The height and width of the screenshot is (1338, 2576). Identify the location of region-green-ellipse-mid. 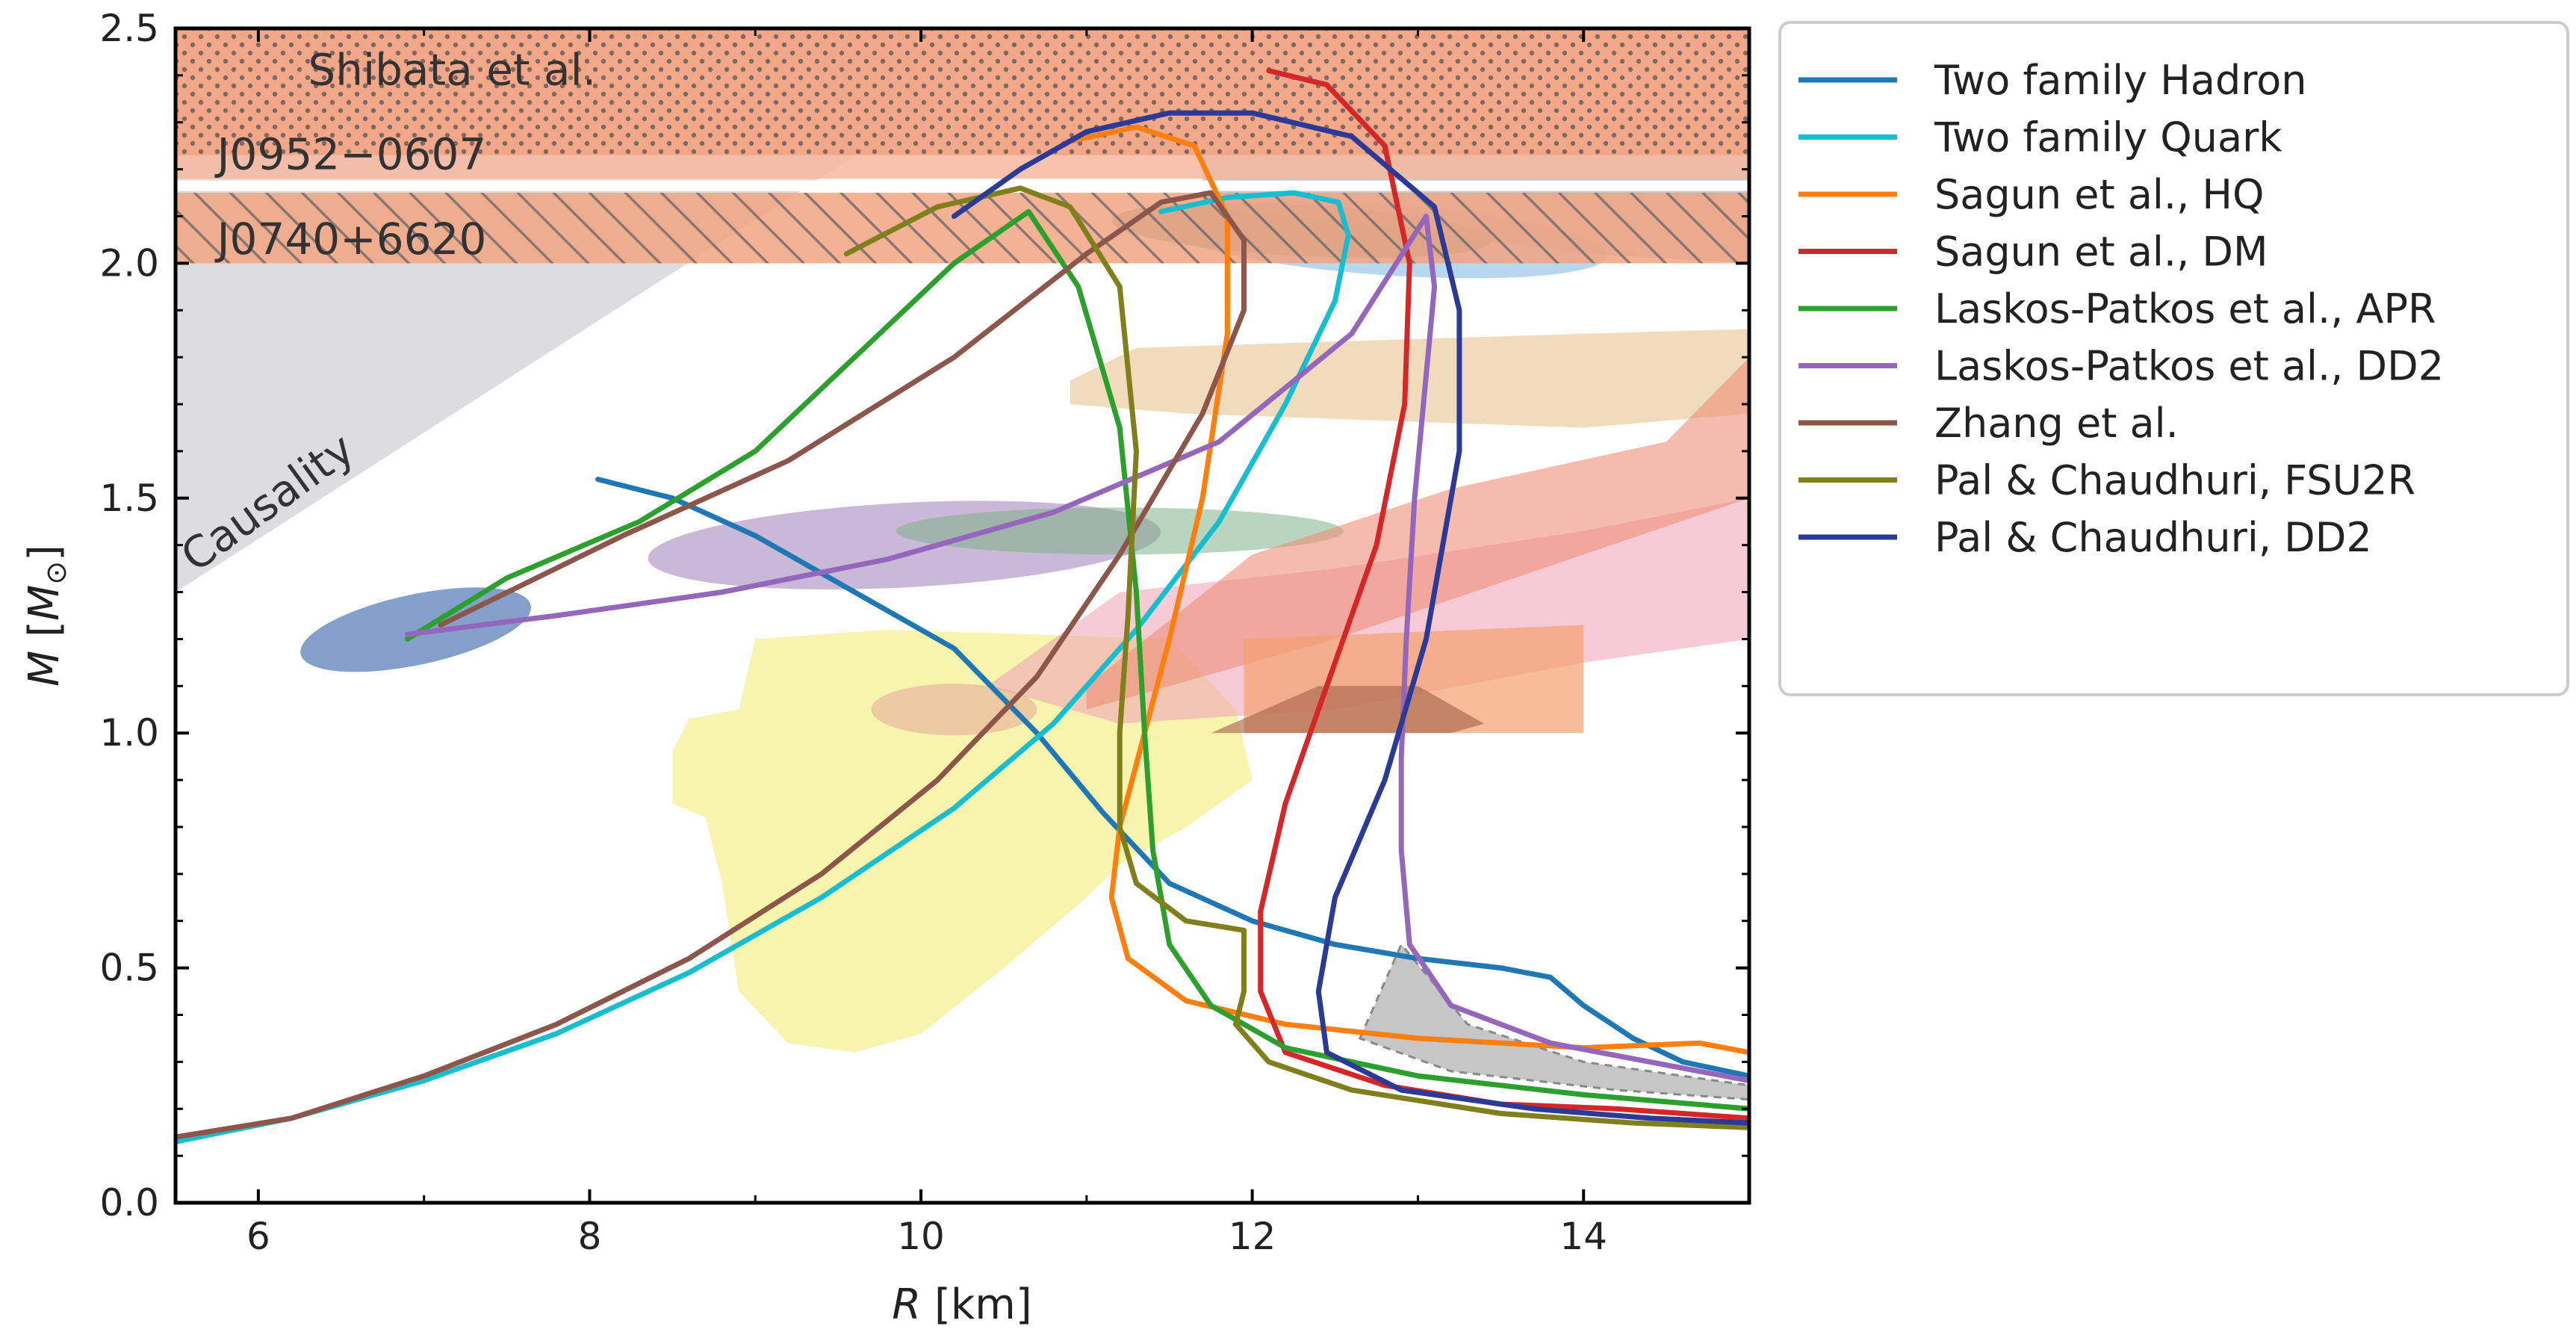
(1120, 531).